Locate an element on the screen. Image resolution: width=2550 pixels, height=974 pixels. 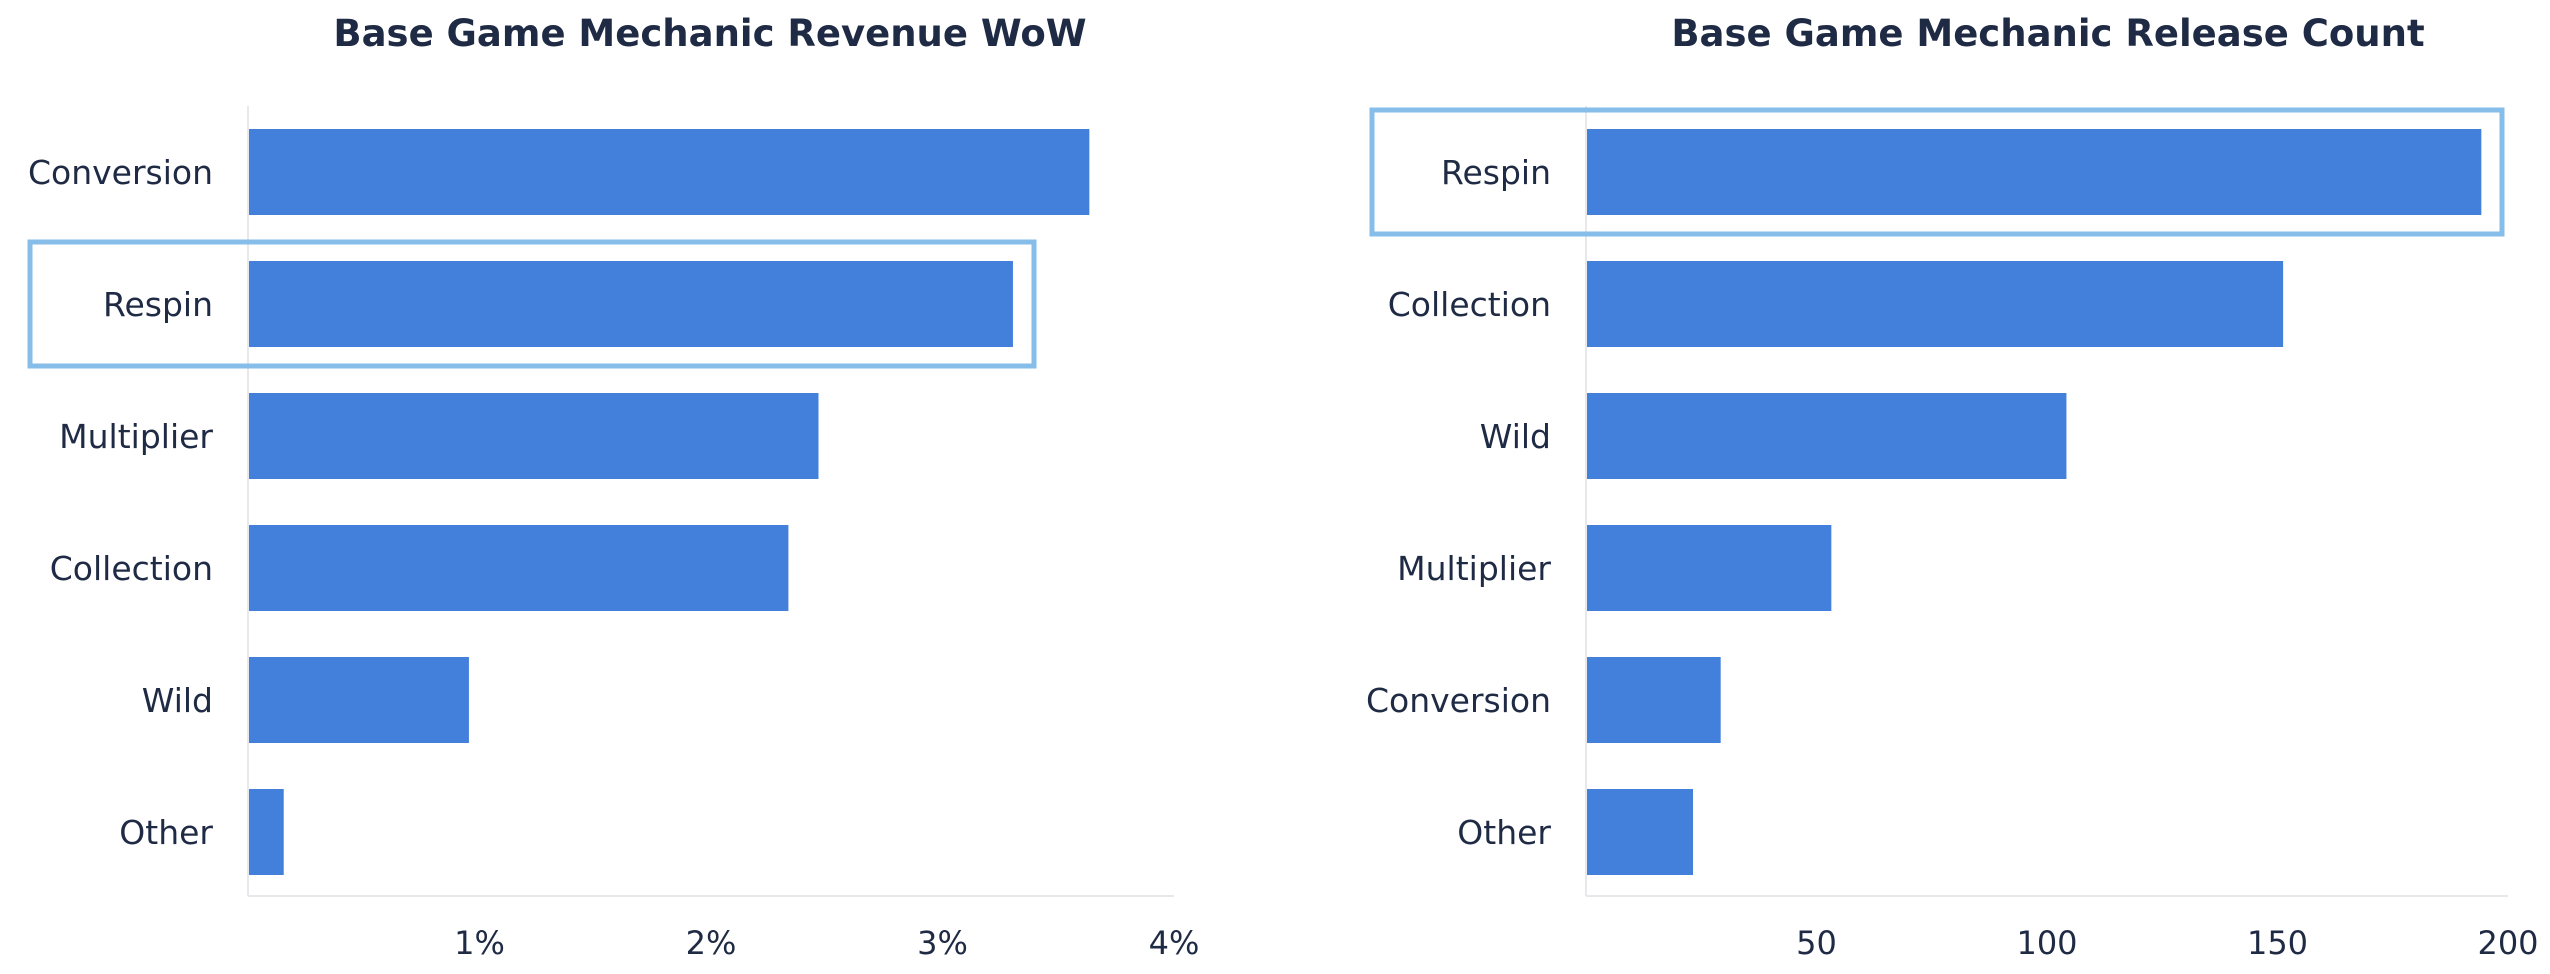
x-tick-label: 50 is located at coordinates (1816, 943).